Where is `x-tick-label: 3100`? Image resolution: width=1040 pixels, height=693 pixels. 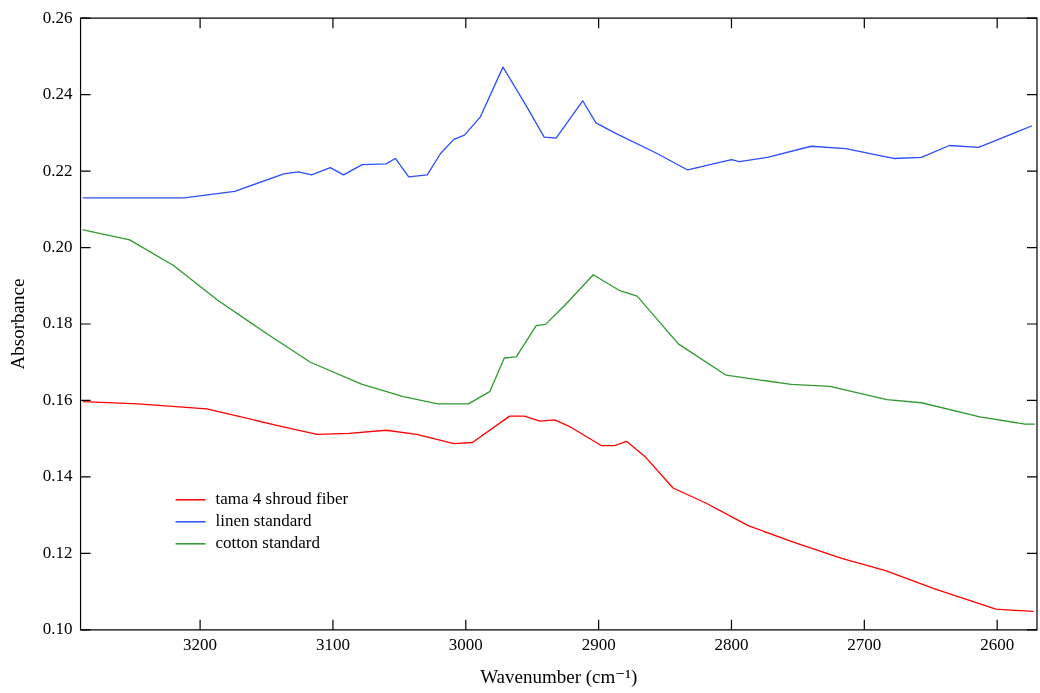 x-tick-label: 3100 is located at coordinates (332, 645).